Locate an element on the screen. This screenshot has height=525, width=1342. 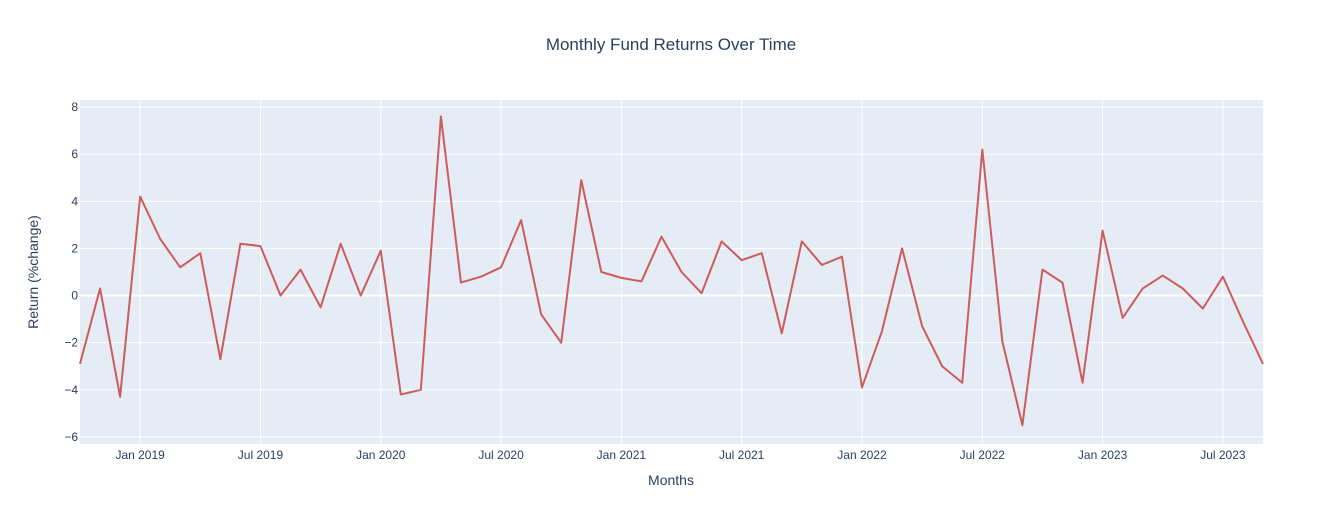
x-tick-label: Jul 2019 is located at coordinates (261, 455).